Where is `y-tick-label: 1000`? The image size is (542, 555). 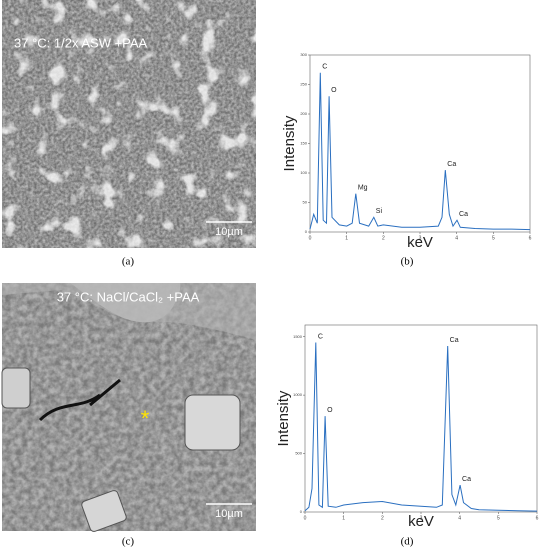 y-tick-label: 1000 is located at coordinates (298, 394).